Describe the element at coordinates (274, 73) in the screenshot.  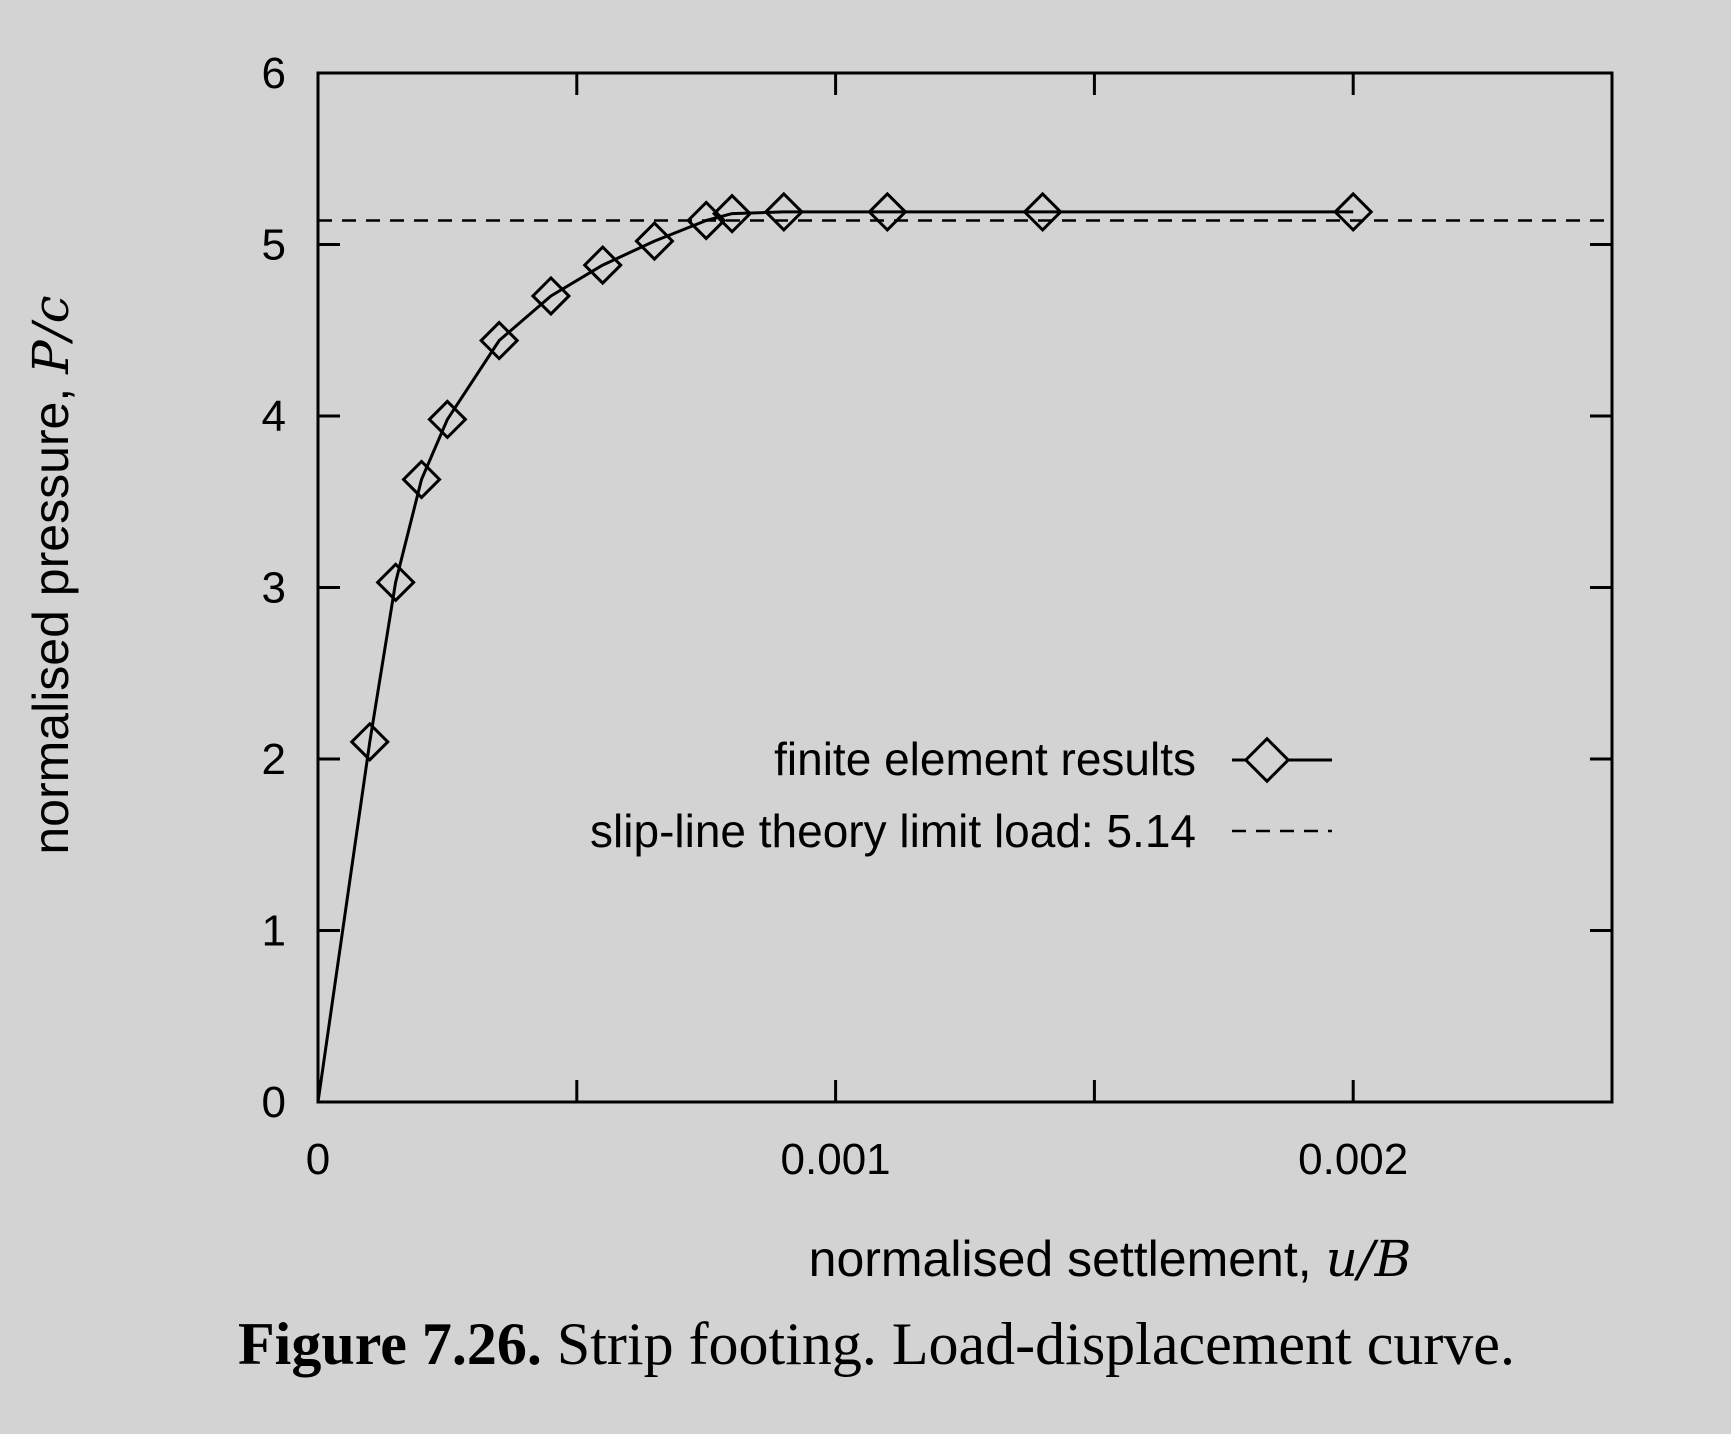
I see `y-tick-label-6: 6` at that location.